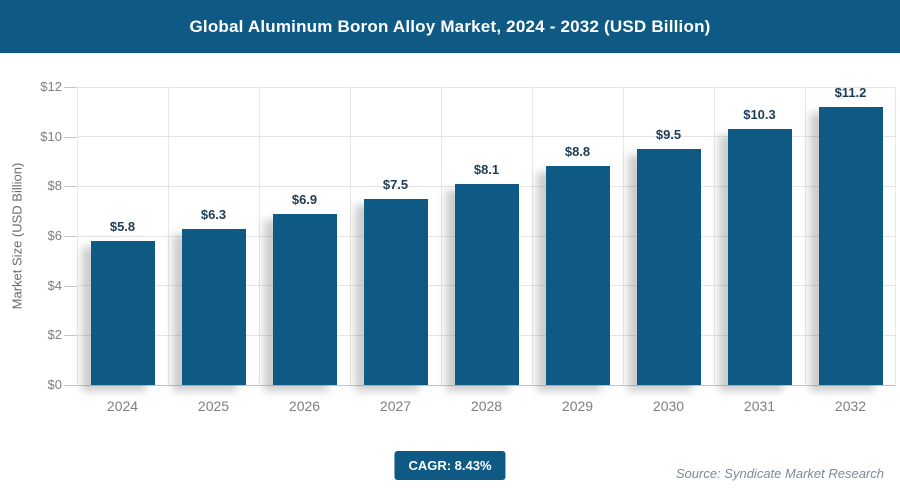 The height and width of the screenshot is (500, 900). I want to click on bar-2028, so click(486, 284).